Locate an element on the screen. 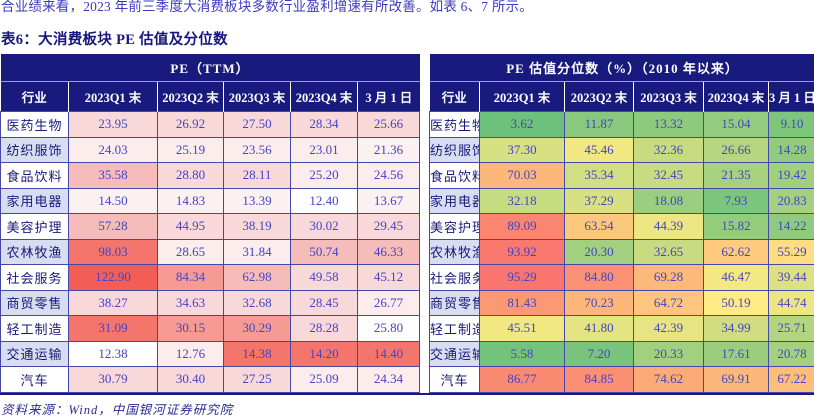  pe-percentile-cell: 11.87 is located at coordinates (599, 124).